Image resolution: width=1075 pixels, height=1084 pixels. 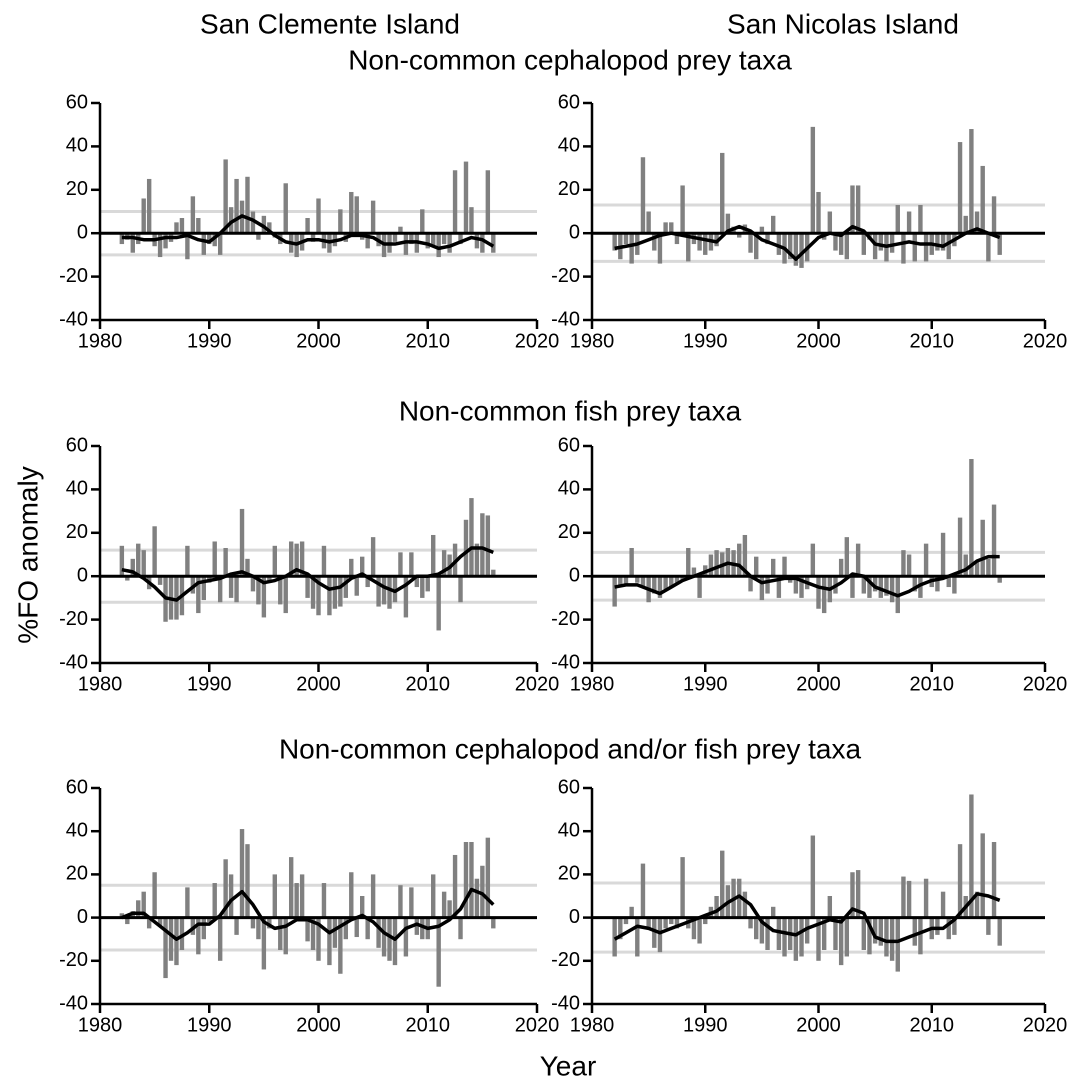 I want to click on panel: -40 -20 0 20 40 60 1980 1990 2000 2010 2020, so click(x=809, y=564).